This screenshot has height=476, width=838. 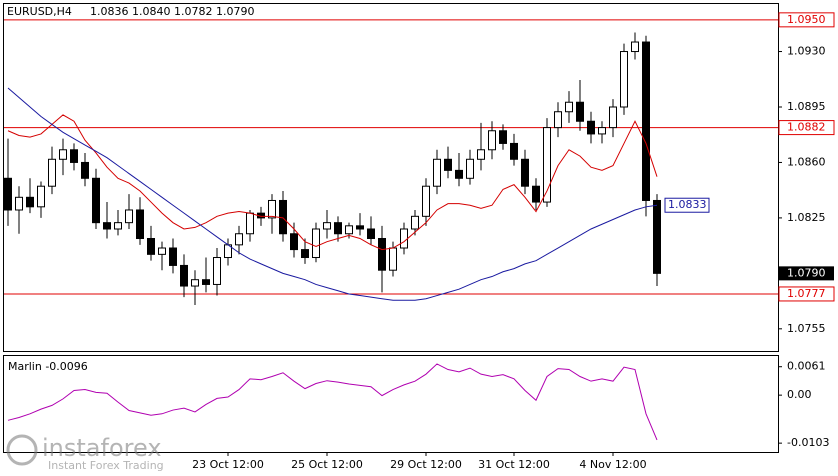 I want to click on y-tick-label: 1.0895, so click(x=806, y=106).